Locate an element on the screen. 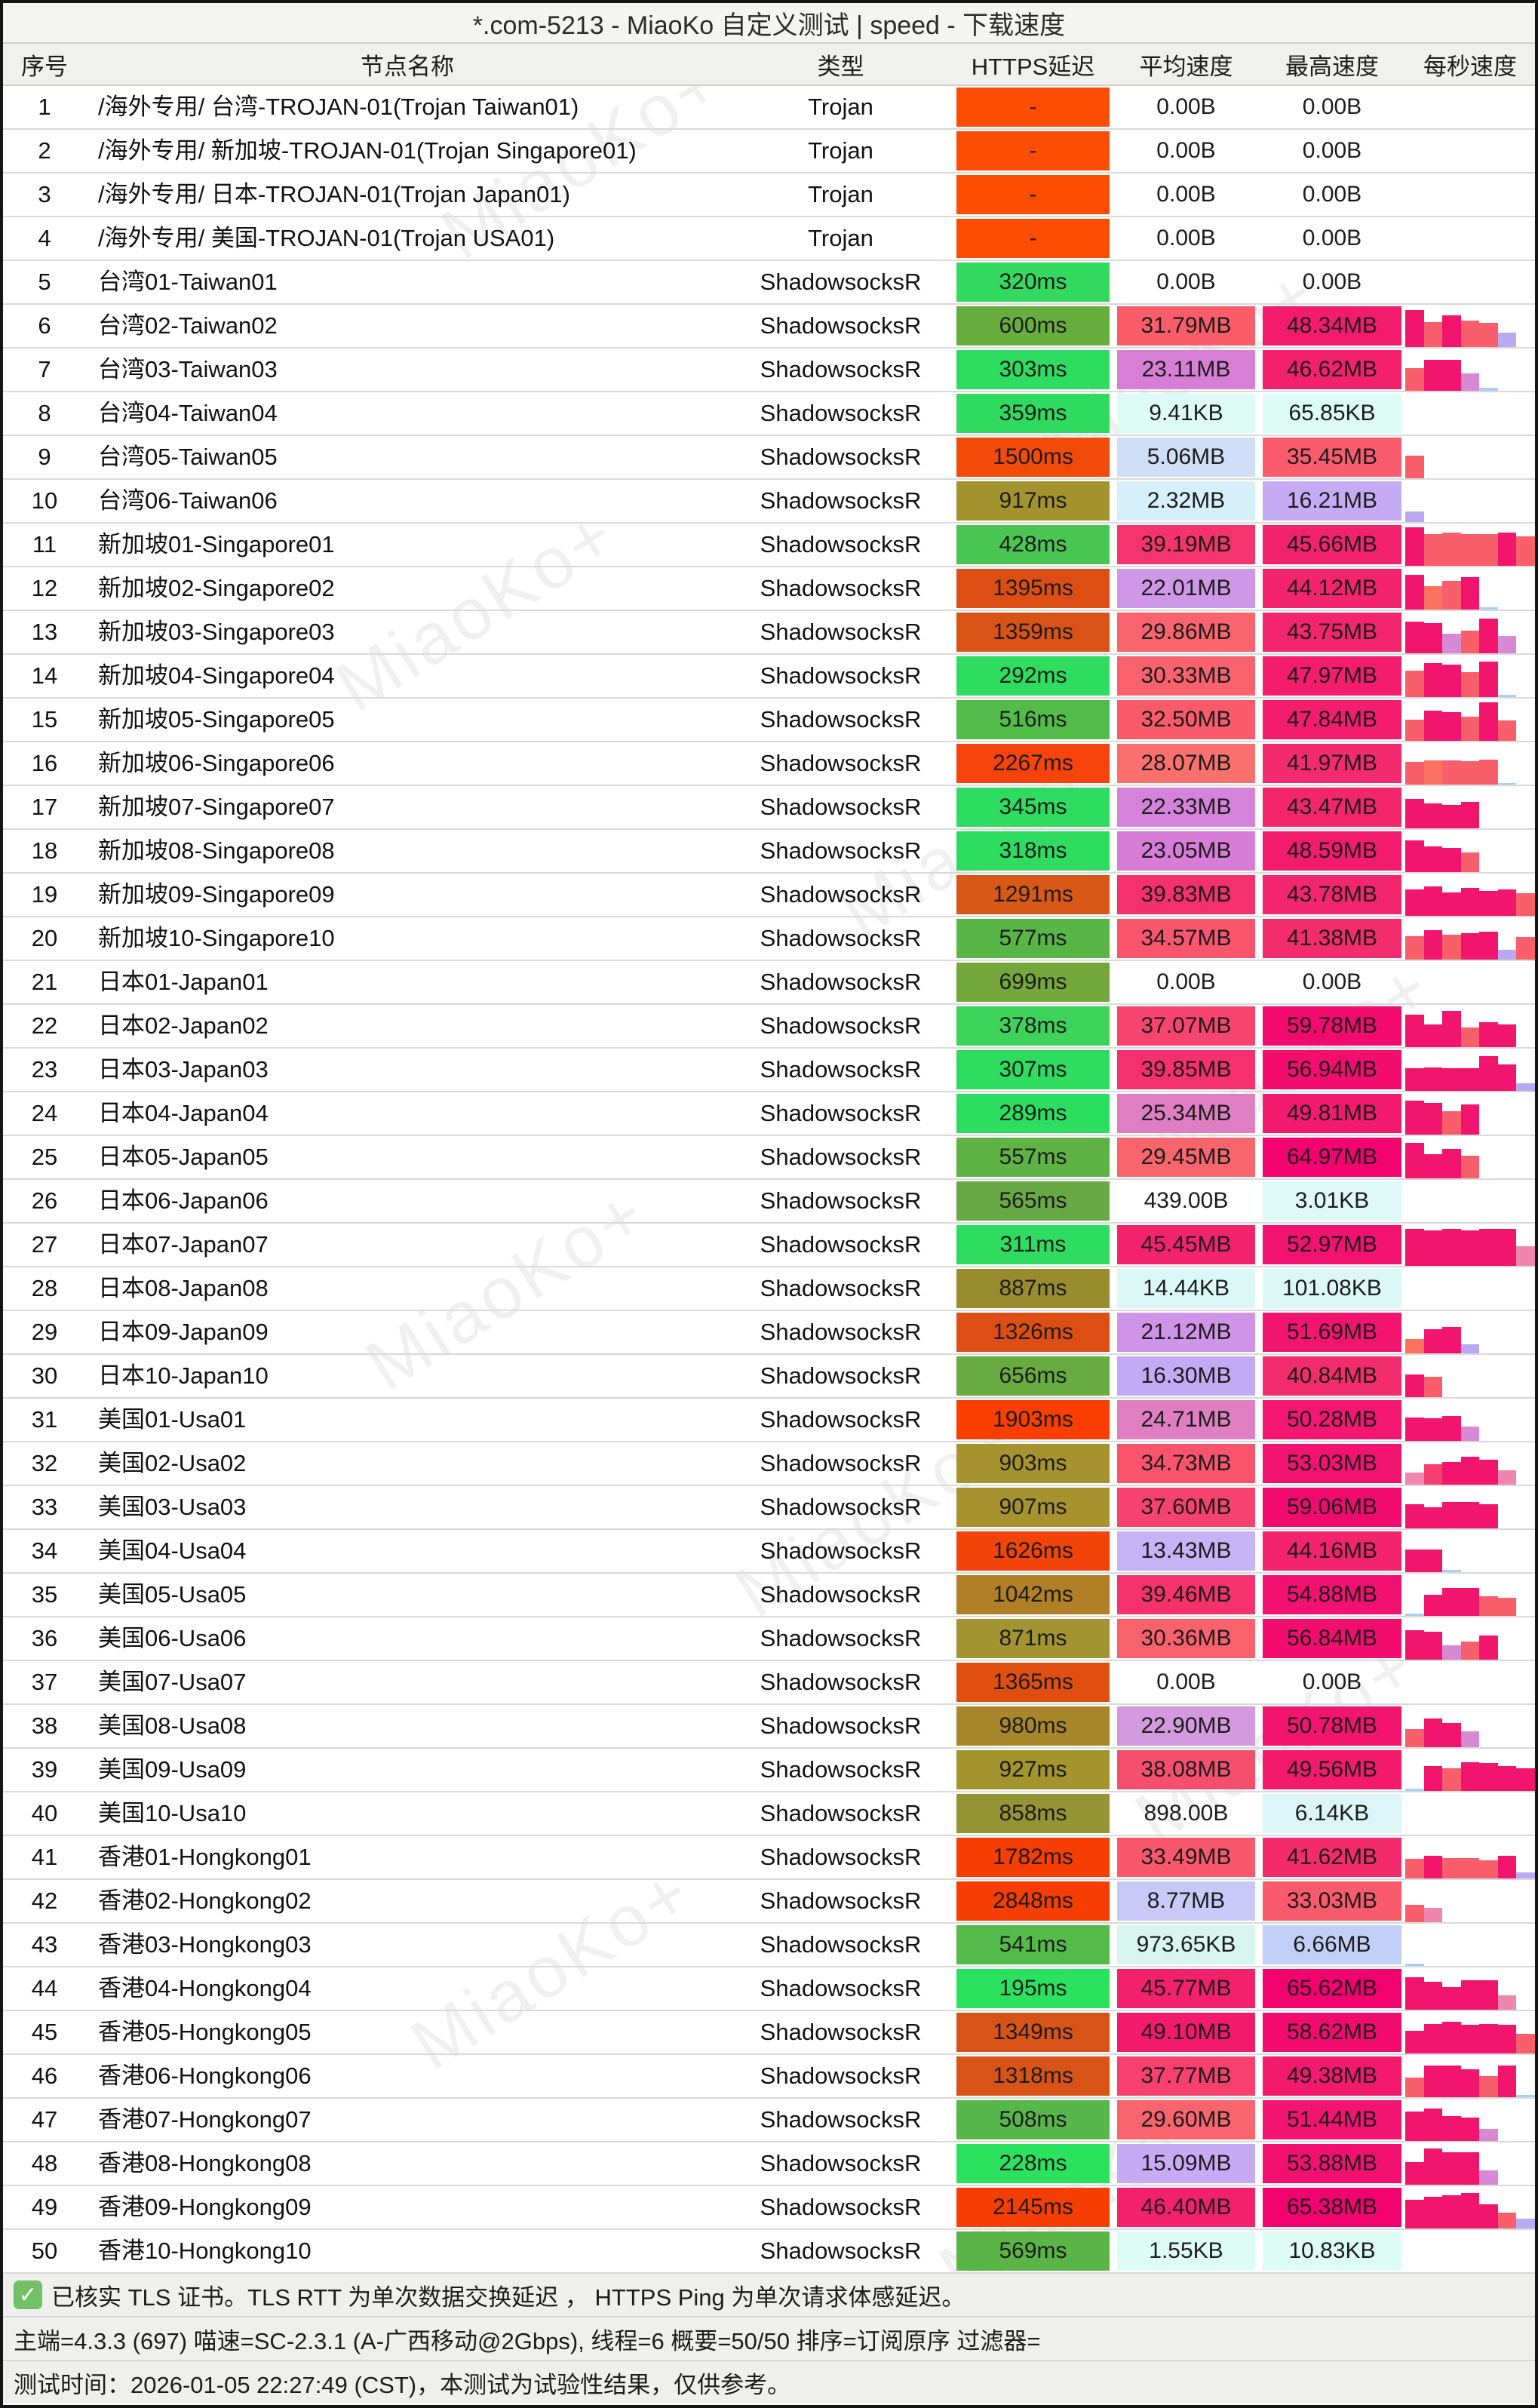  https-latency-cell: - is located at coordinates (1033, 195).